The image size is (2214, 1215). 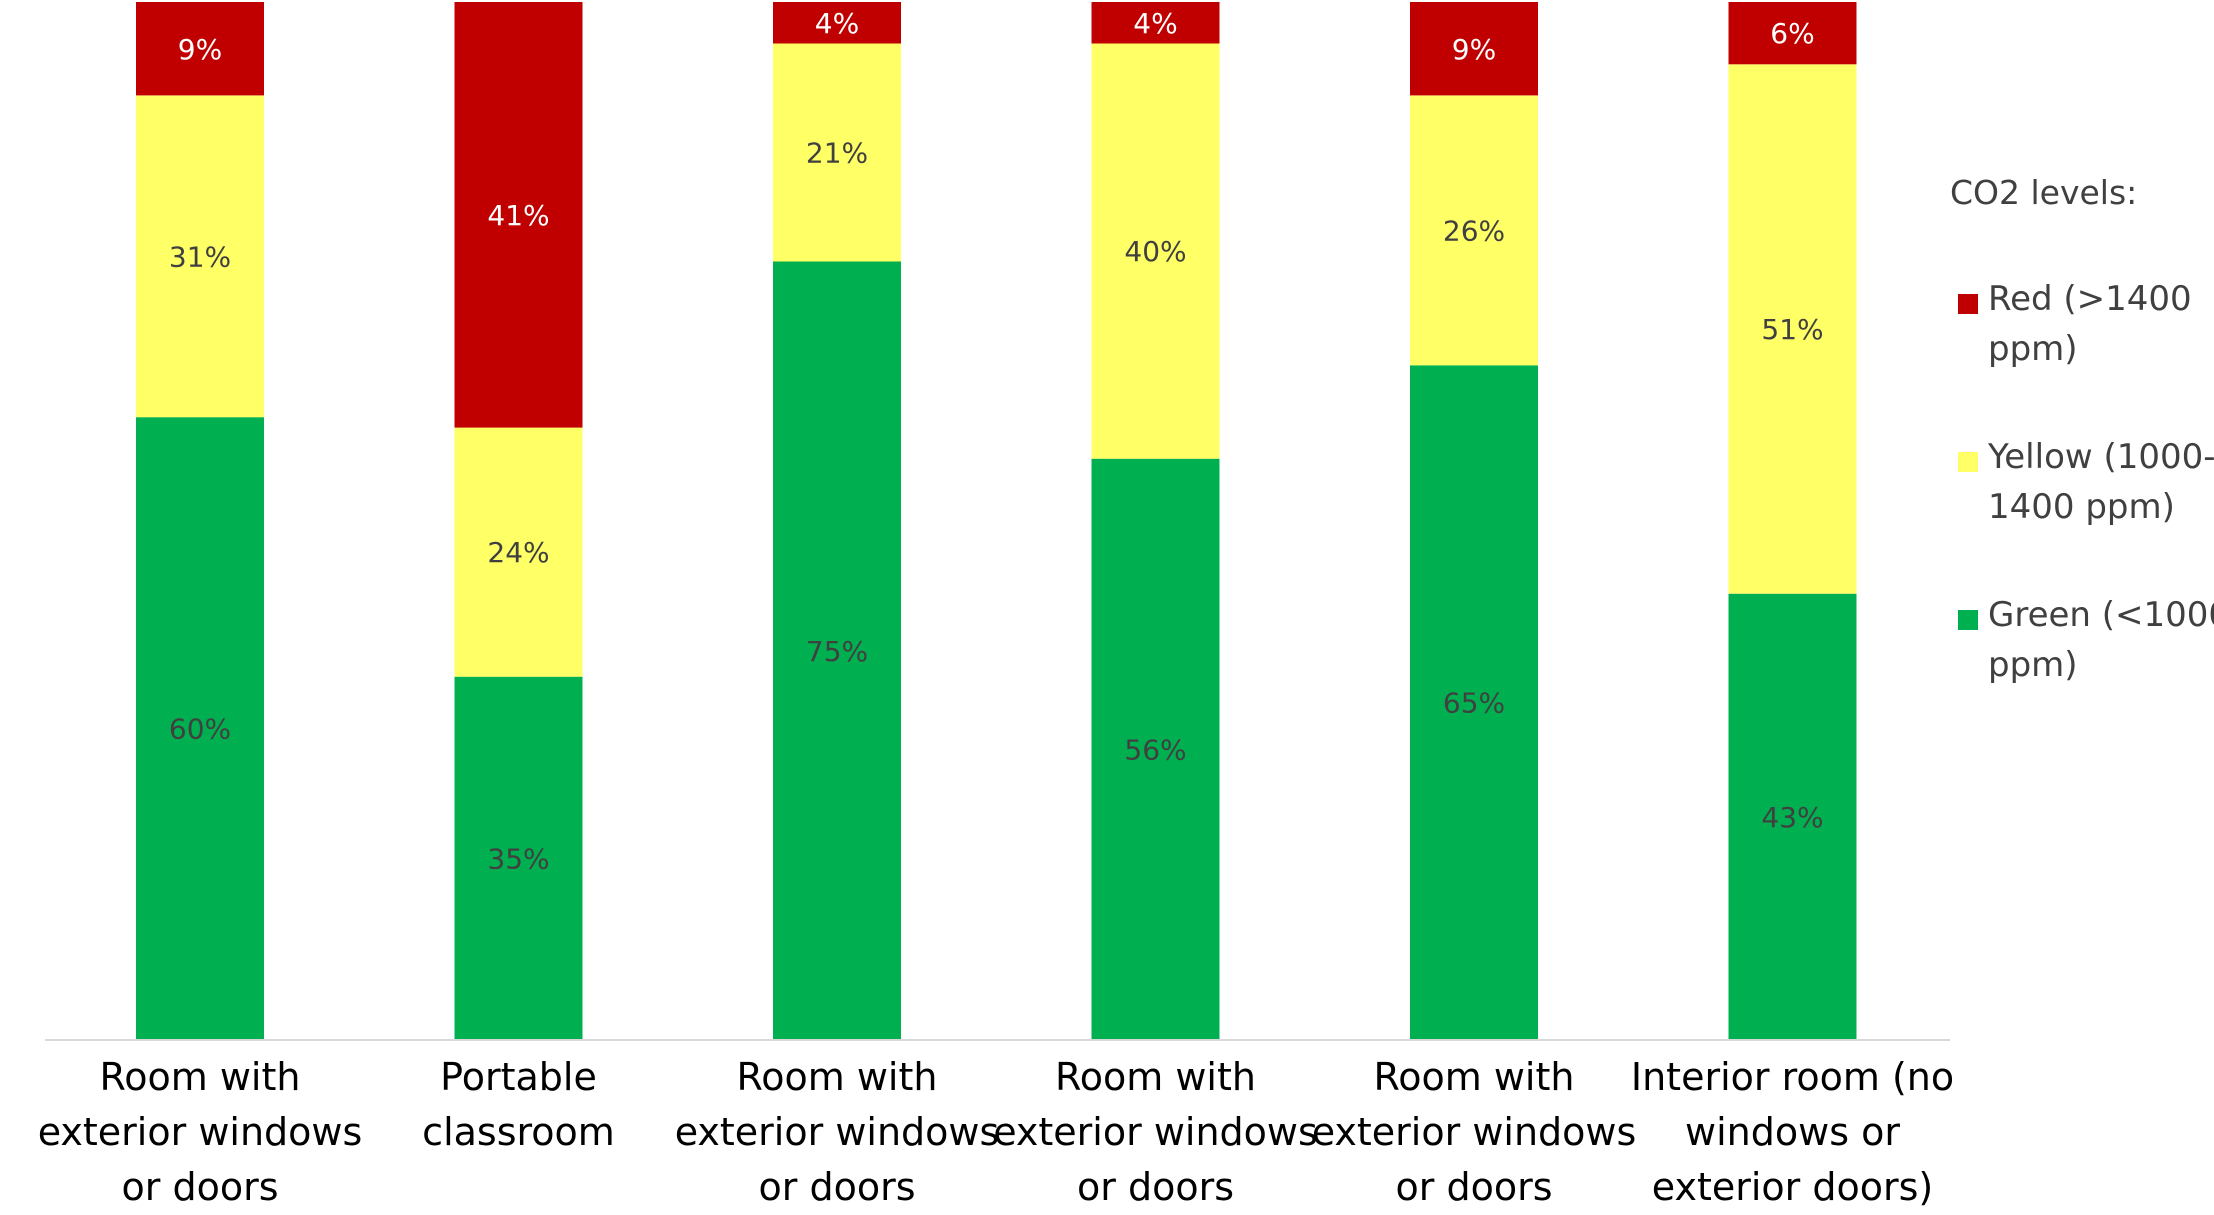 I want to click on data-label: 35%, so click(x=518, y=858).